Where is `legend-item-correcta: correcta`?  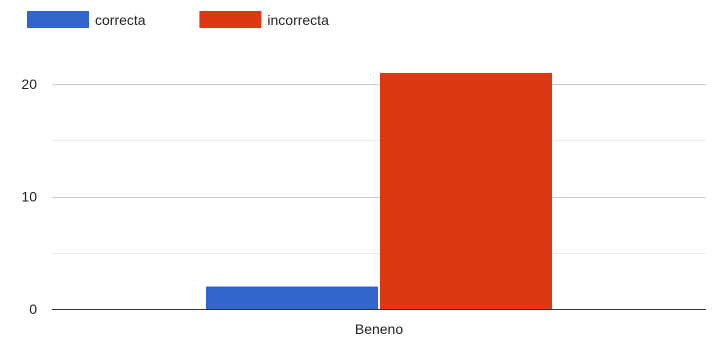
legend-item-correcta: correcta is located at coordinates (86, 19).